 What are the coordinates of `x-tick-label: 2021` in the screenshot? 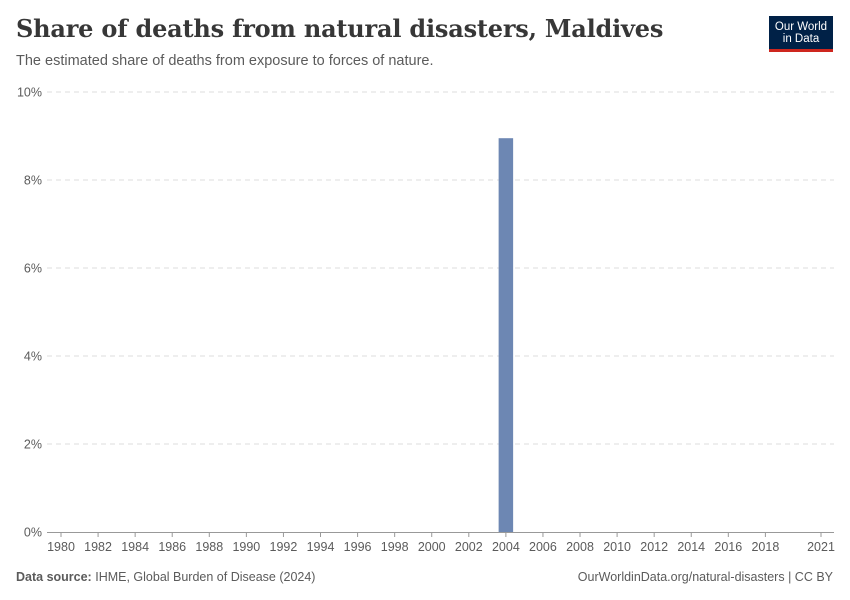 It's located at (821, 547).